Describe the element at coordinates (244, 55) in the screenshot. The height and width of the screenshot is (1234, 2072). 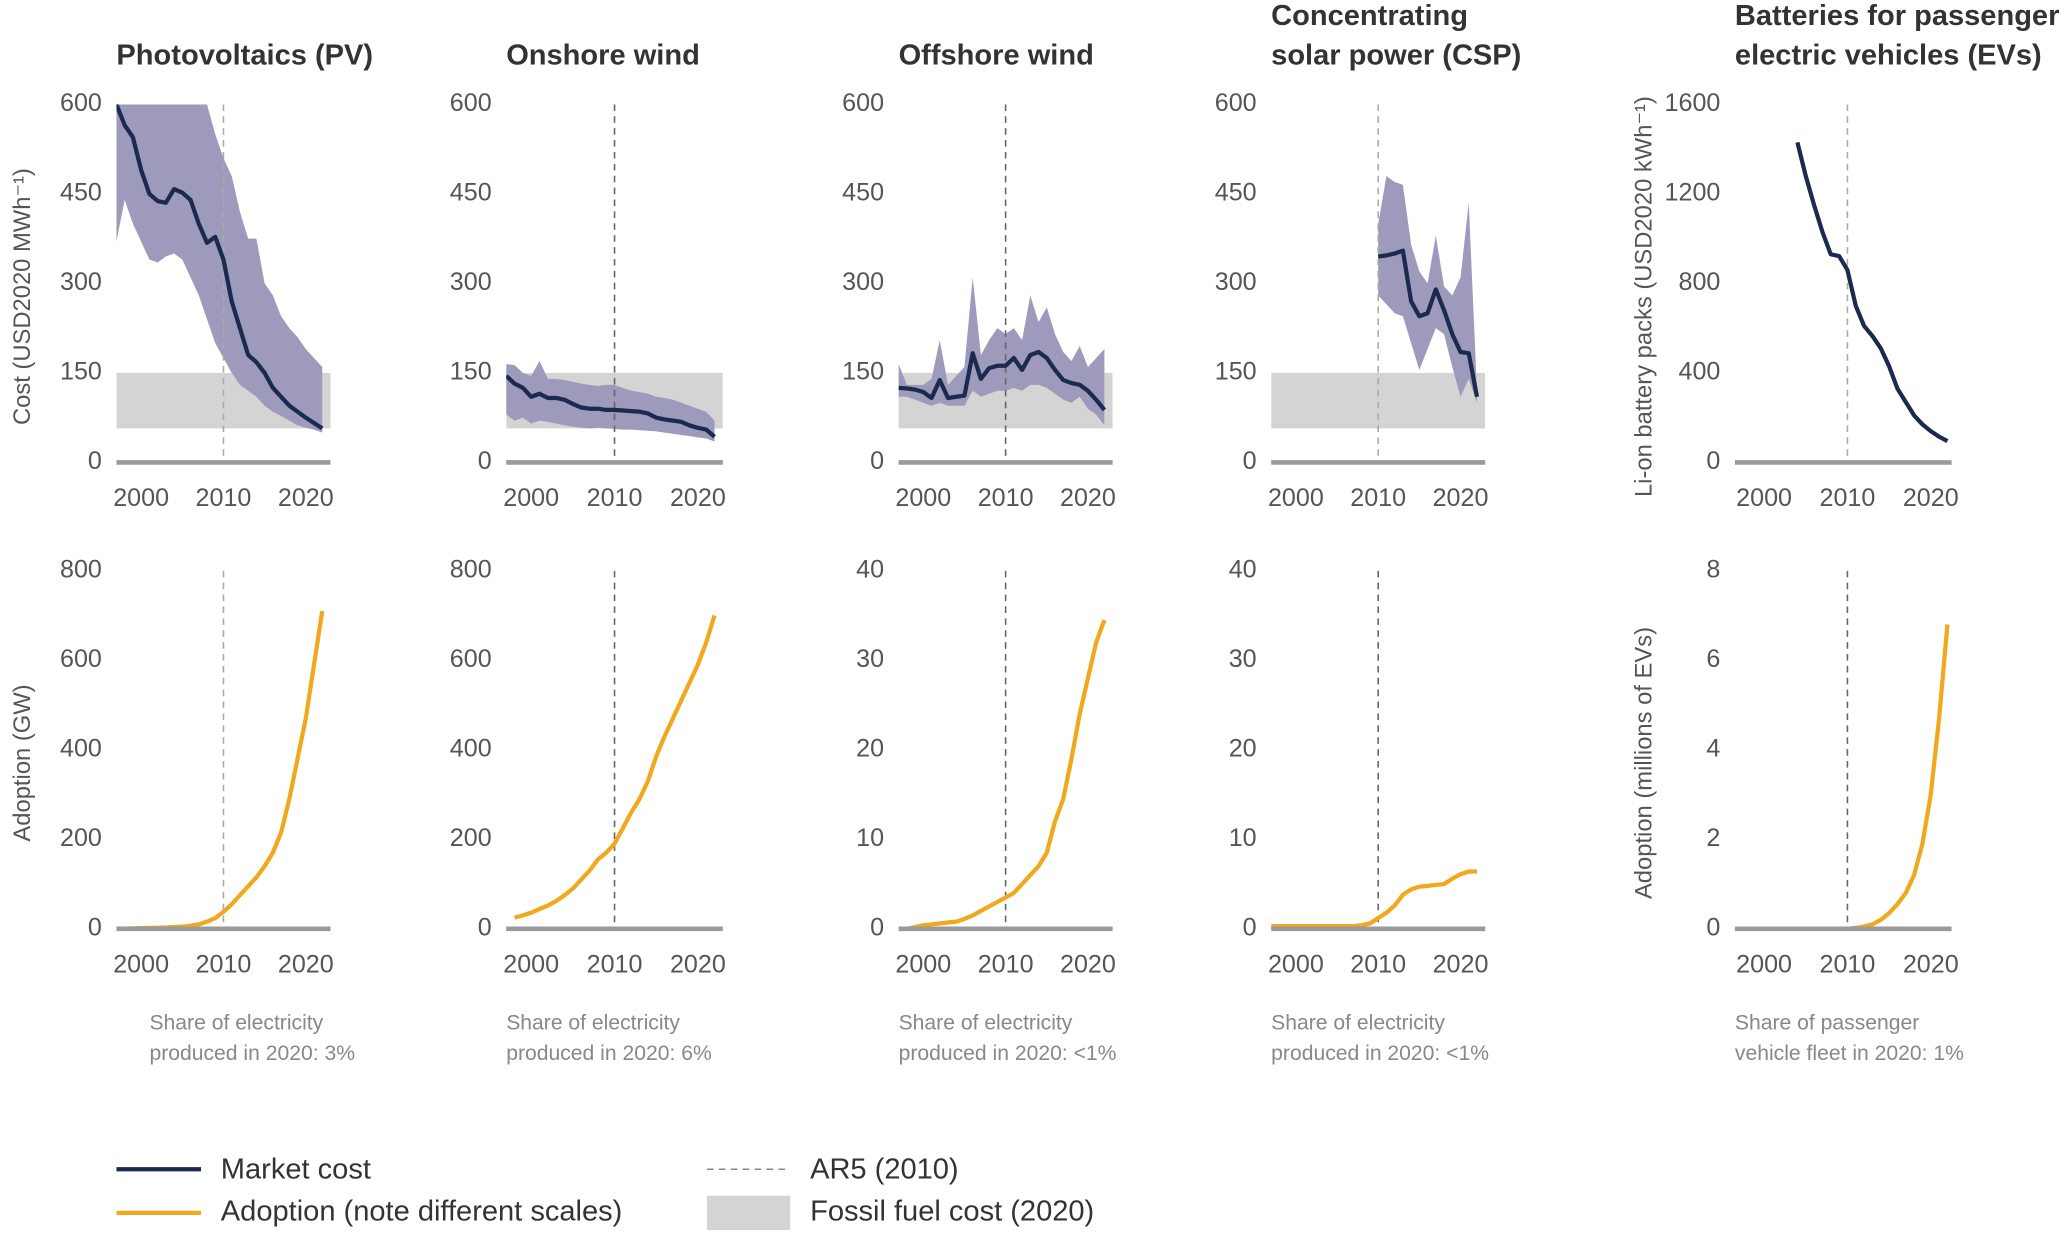
I see `panel-title: Photovoltaics (PV)` at that location.